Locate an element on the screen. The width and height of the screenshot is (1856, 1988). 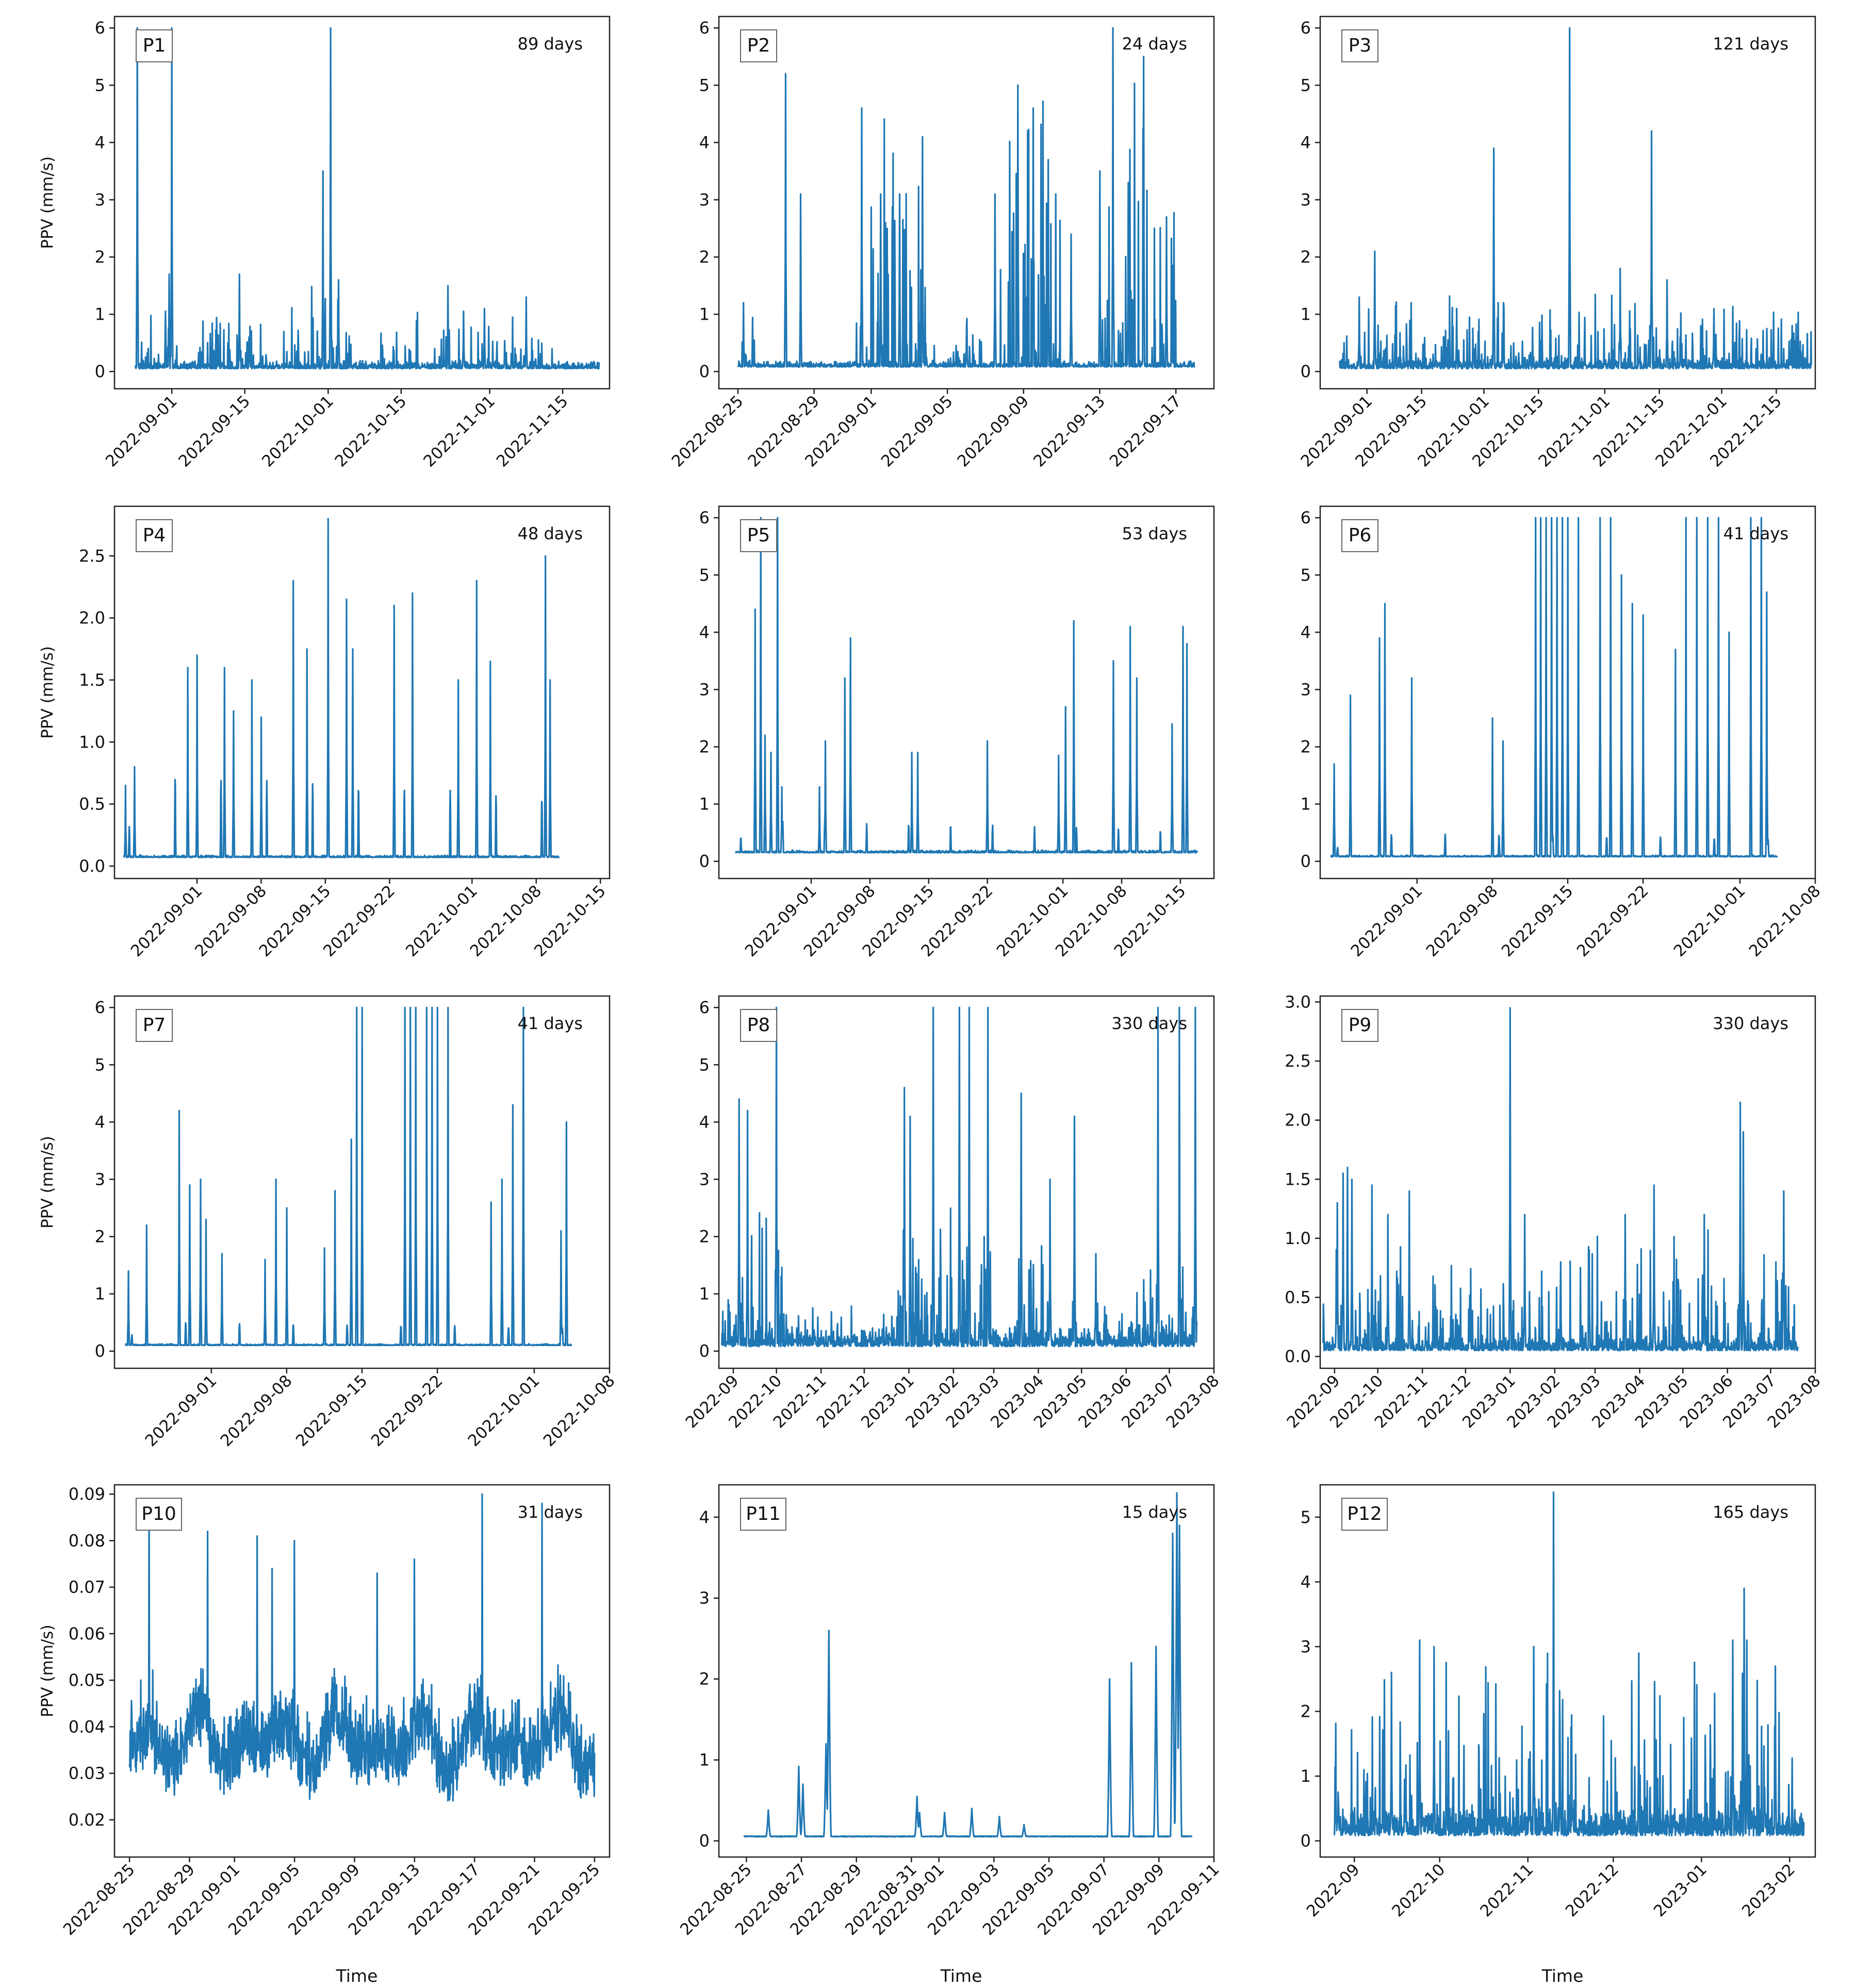
panel-label: P6 is located at coordinates (1359, 535).